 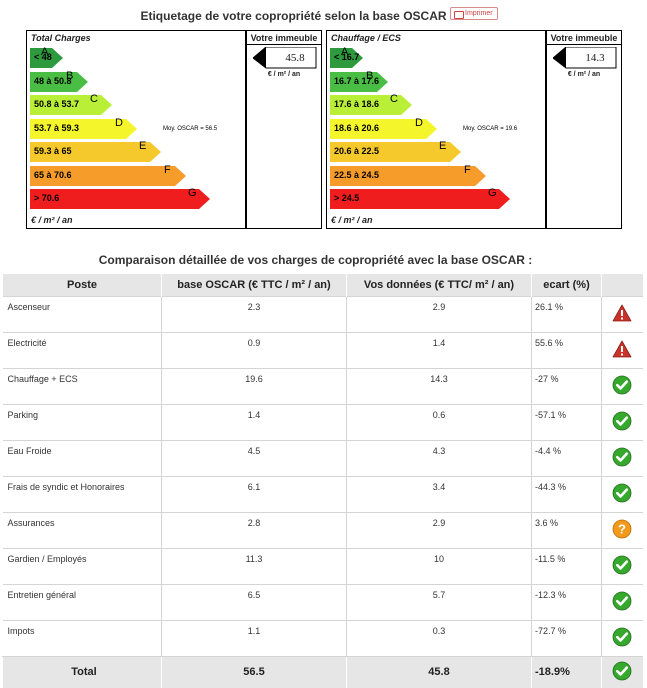 What do you see at coordinates (82, 315) in the screenshot?
I see `cell-poste: Ascenseur` at bounding box center [82, 315].